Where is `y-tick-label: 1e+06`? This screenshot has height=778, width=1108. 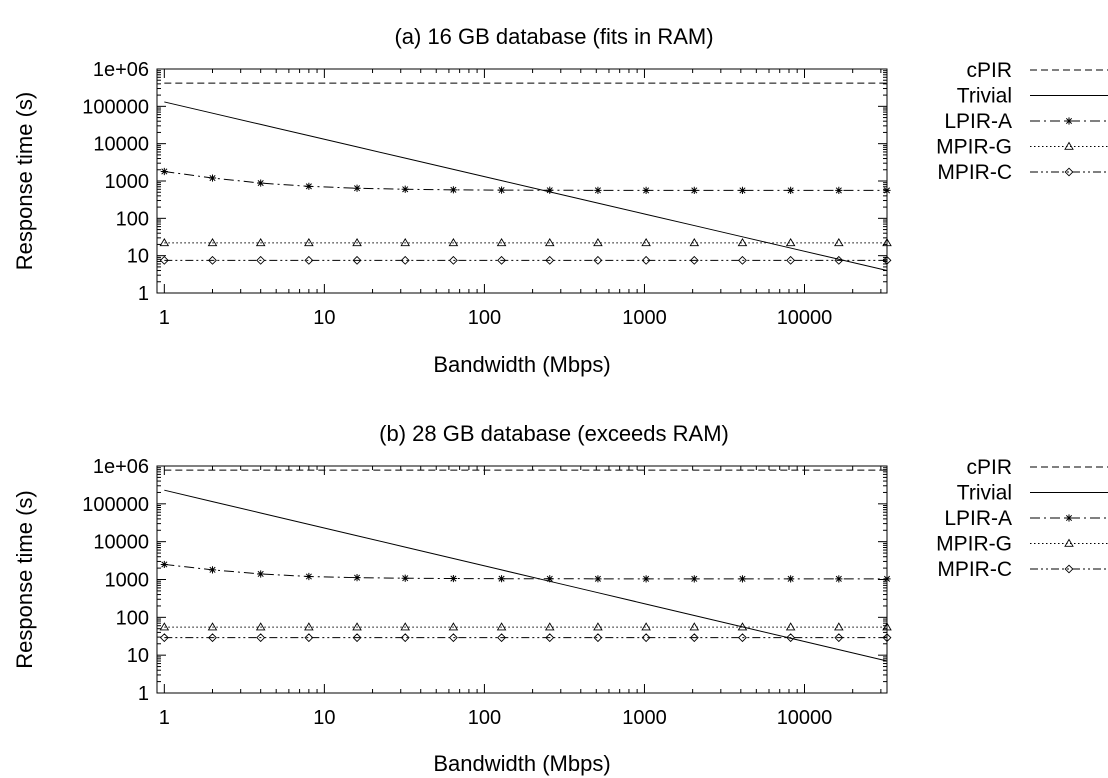 y-tick-label: 1e+06 is located at coordinates (121, 467).